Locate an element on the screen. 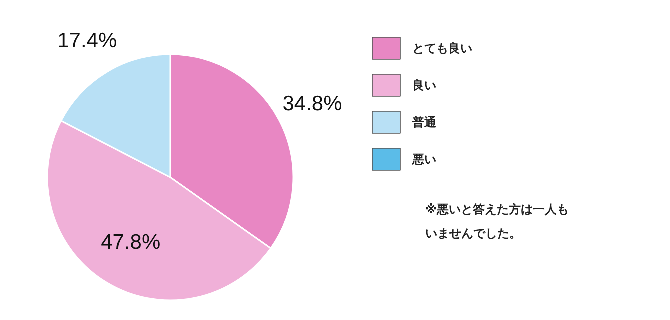 Image resolution: width=670 pixels, height=320 pixels. legend-label: とても良い is located at coordinates (442, 49).